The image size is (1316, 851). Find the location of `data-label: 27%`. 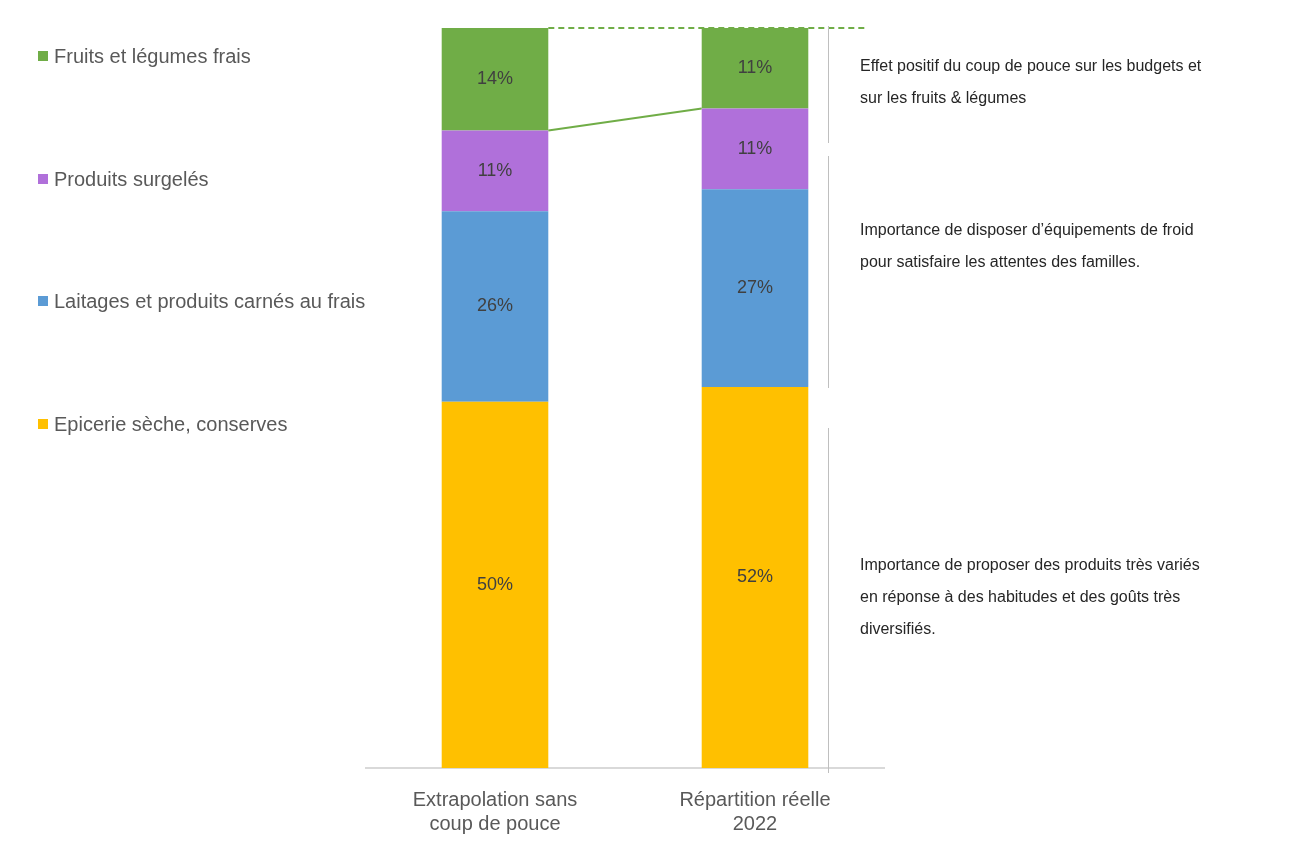

data-label: 27% is located at coordinates (755, 287).